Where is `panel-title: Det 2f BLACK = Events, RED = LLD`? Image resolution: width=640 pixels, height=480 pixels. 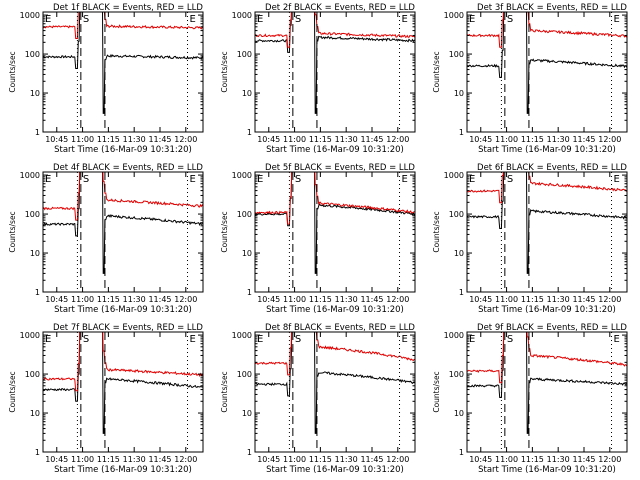
panel-title: Det 2f BLACK = Events, RED = LLD is located at coordinates (340, 8).